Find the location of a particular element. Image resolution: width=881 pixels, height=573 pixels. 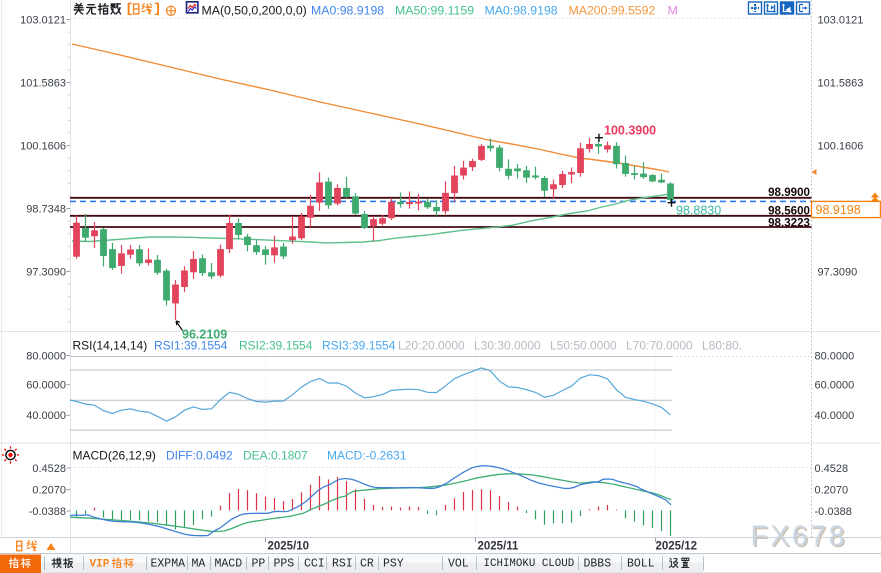

svg-text: PP is located at coordinates (259, 564).